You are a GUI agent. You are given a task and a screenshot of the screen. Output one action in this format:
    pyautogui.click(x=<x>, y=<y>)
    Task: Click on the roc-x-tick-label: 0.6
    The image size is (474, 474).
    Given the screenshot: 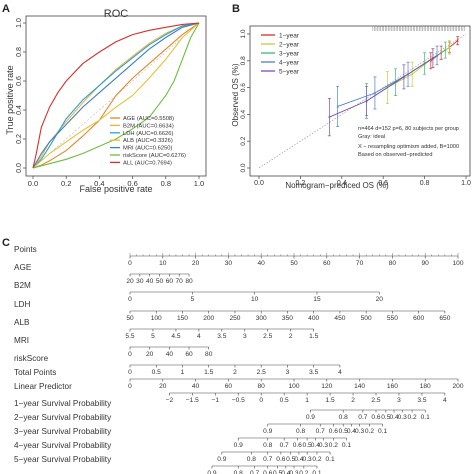 What is the action you would take?
    pyautogui.click(x=132, y=183)
    